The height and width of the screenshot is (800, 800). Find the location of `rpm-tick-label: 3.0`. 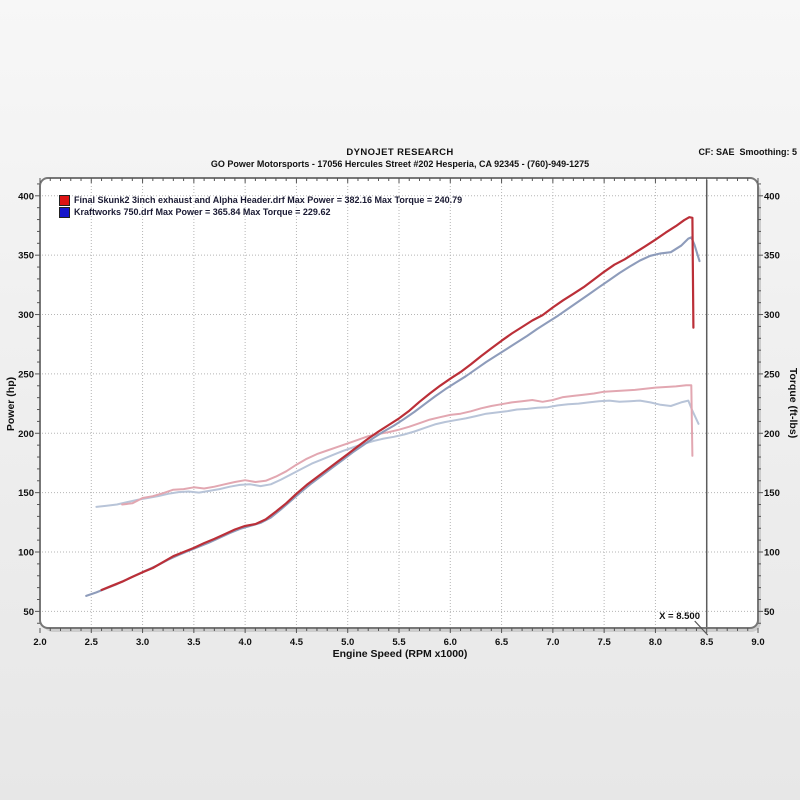

rpm-tick-label: 3.0 is located at coordinates (142, 642).